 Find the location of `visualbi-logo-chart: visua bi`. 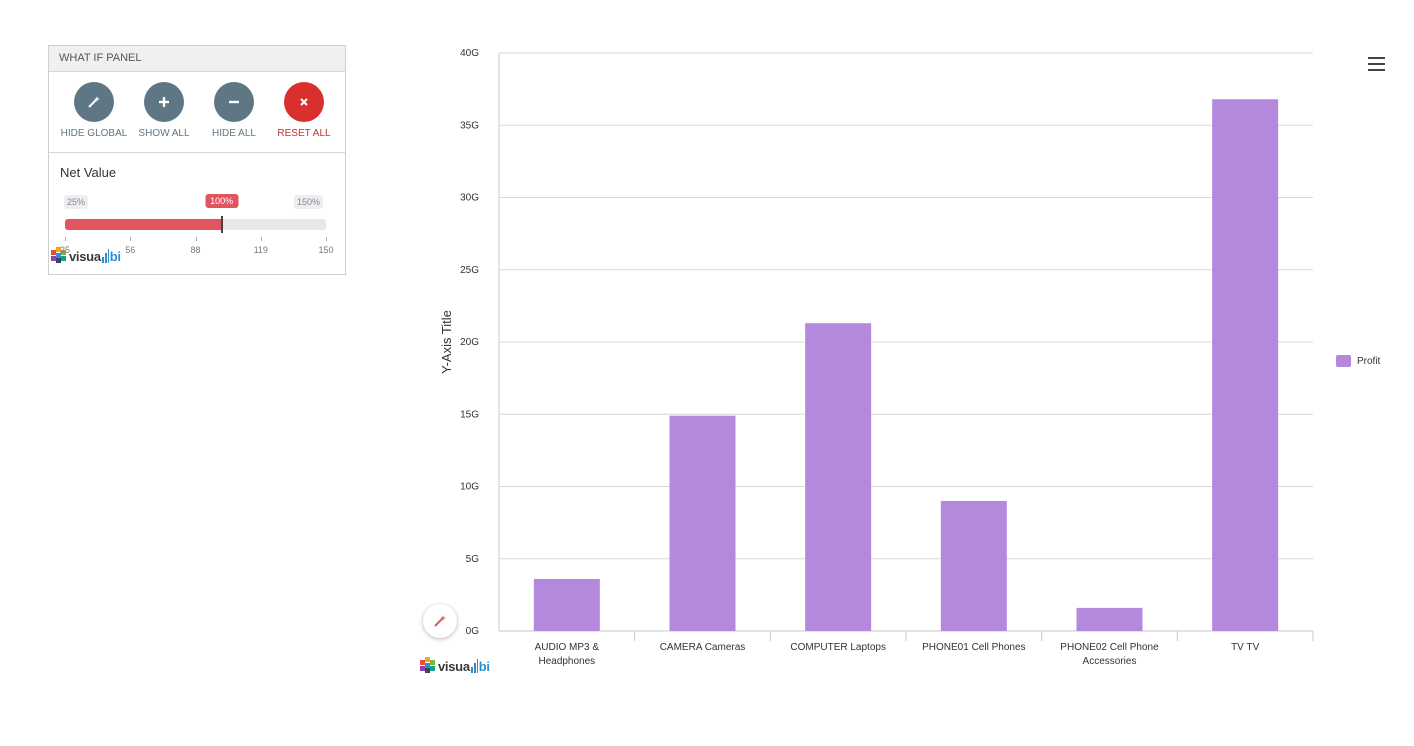

visualbi-logo-chart: visua bi is located at coordinates (455, 665).